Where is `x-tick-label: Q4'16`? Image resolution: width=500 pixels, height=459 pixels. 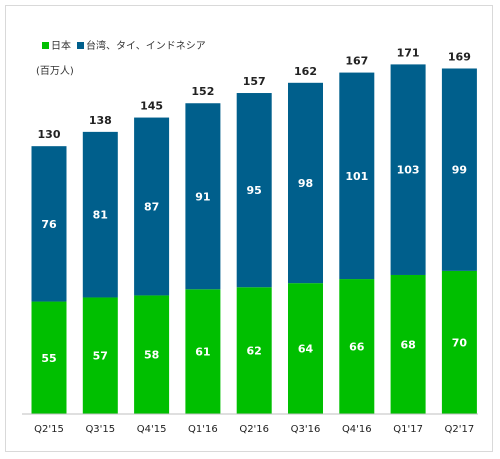
x-tick-label: Q4'16 is located at coordinates (357, 429).